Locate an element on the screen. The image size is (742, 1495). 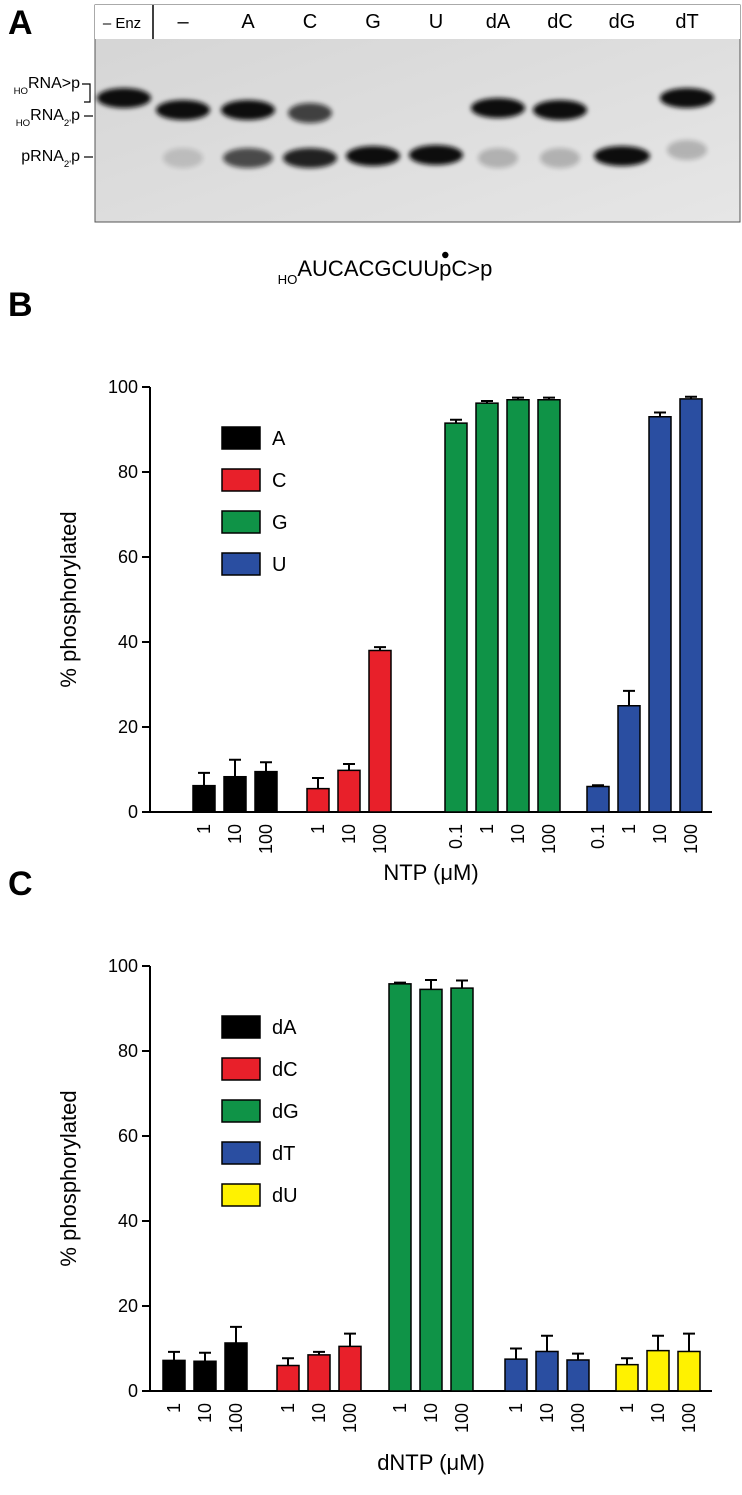
label-part: RNA is located at coordinates (47, 115).